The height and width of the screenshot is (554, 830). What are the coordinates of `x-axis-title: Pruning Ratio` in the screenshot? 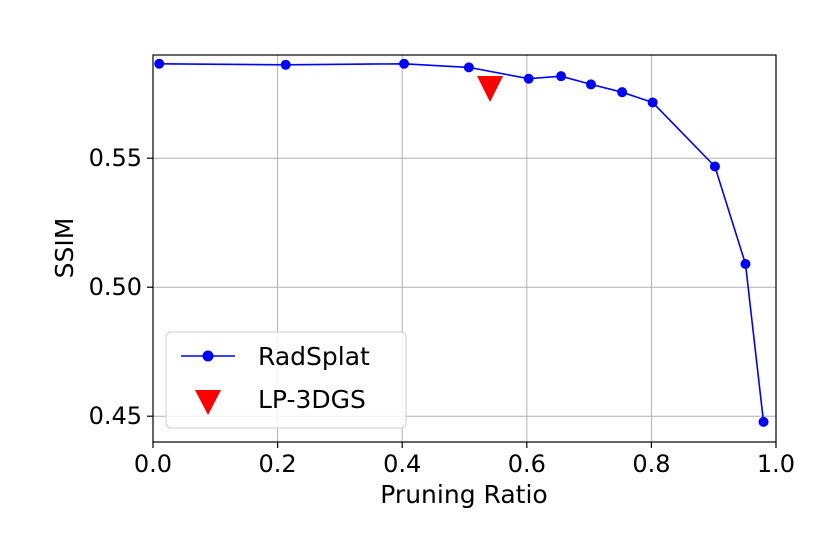 It's located at (463, 494).